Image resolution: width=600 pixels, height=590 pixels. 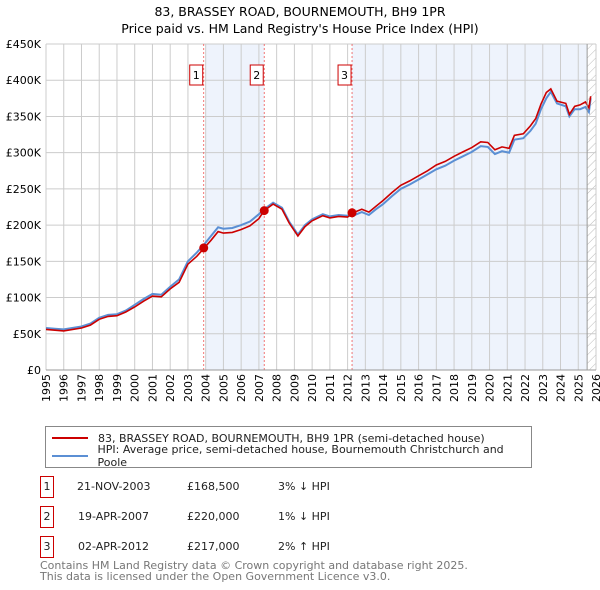 What do you see at coordinates (24, 80) in the screenshot?
I see `y-tick-label: £400K` at bounding box center [24, 80].